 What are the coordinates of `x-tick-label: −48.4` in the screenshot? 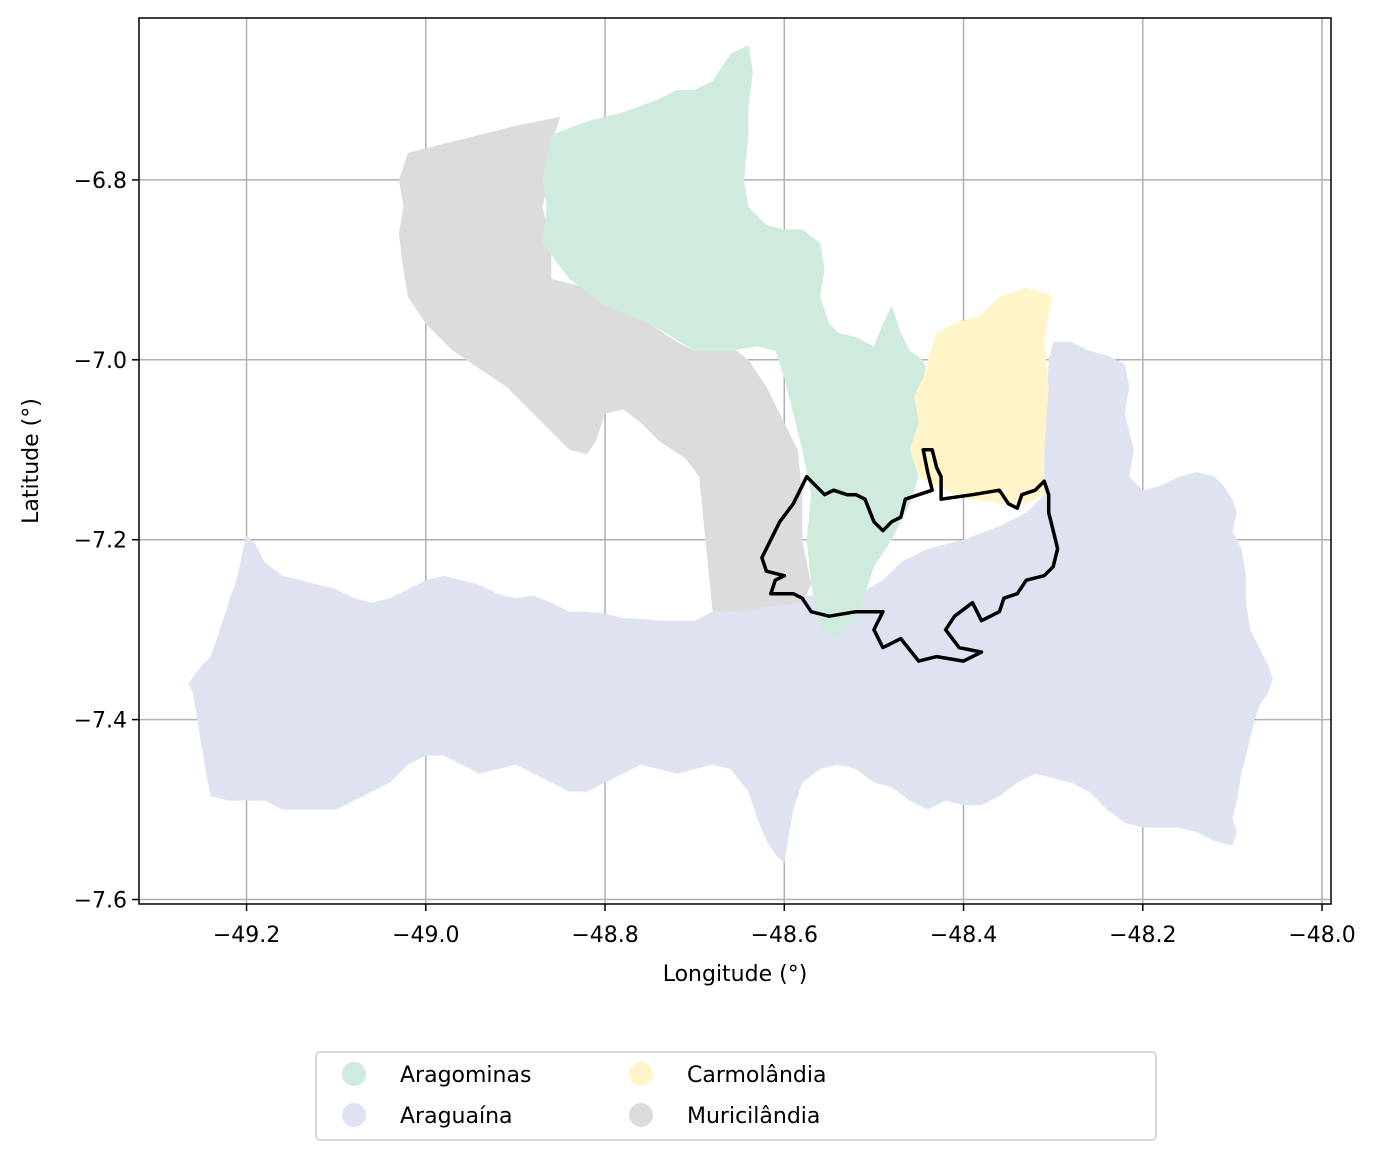 It's located at (963, 935).